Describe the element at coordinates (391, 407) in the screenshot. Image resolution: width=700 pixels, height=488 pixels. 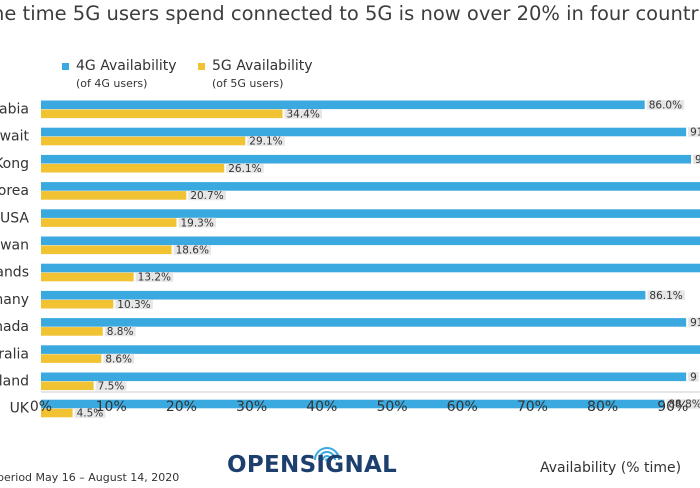
I see `x-tick-label: 50%` at that location.